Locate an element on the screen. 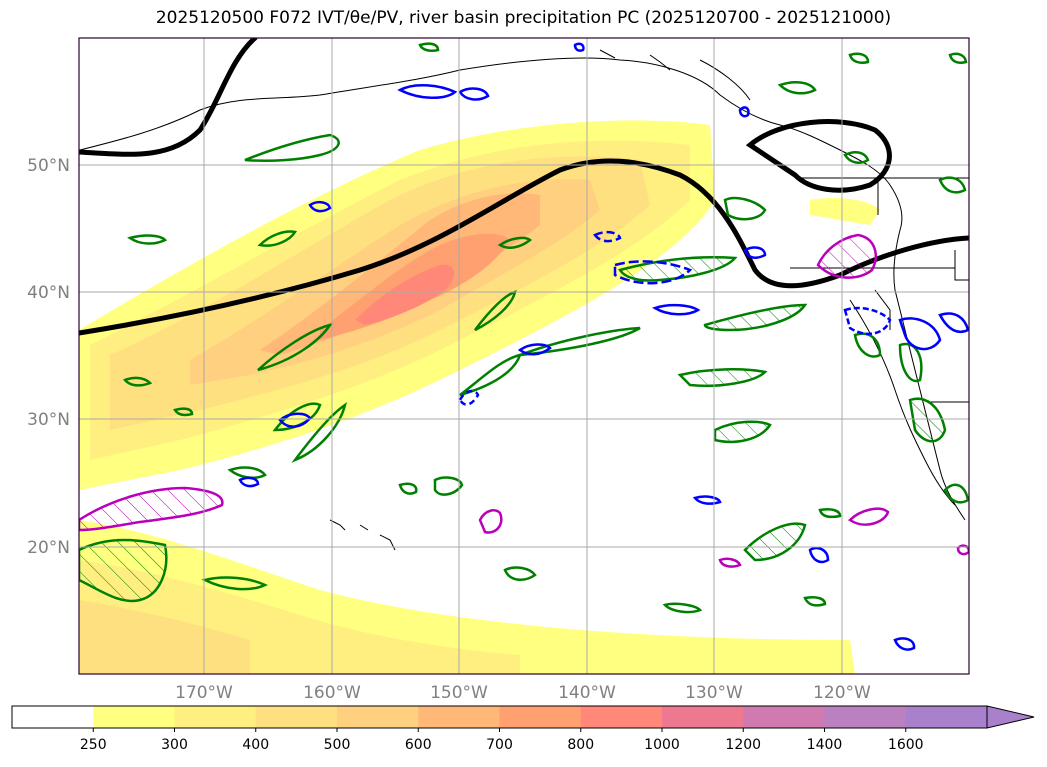 The height and width of the screenshot is (767, 1047). lat-label: 30°N is located at coordinates (48, 420).